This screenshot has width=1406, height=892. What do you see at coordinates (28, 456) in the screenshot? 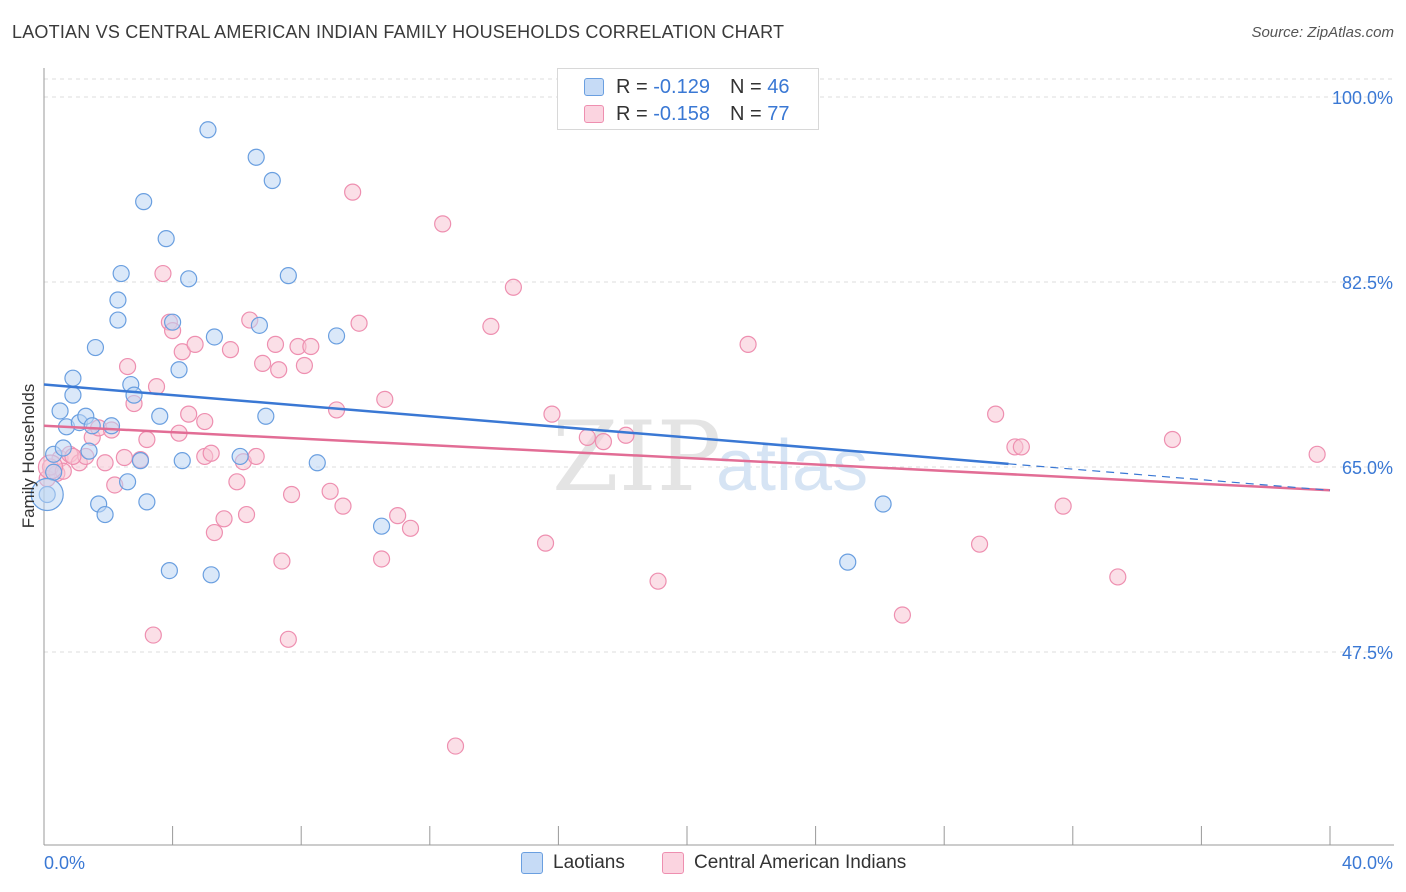
I see `y-axis-label: Family Households` at bounding box center [28, 456].